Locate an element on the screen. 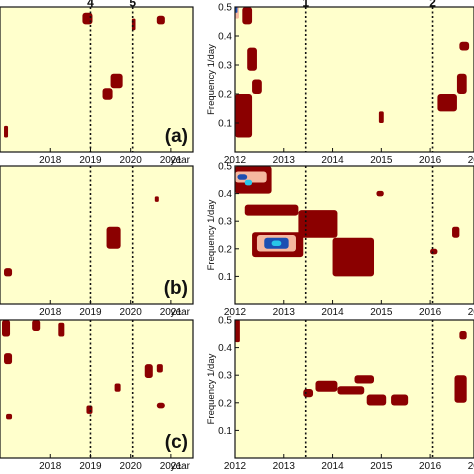  panel-c-right is located at coordinates (354, 389).